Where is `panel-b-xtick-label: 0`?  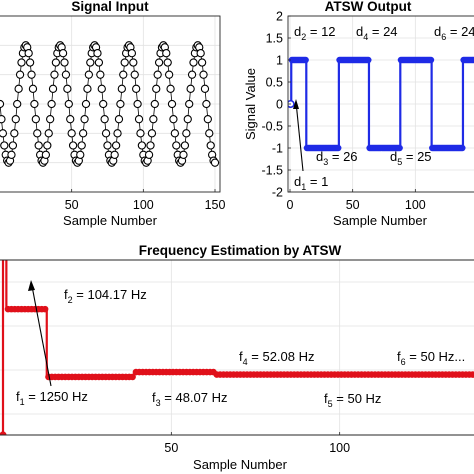 panel-b-xtick-label: 0 is located at coordinates (290, 205).